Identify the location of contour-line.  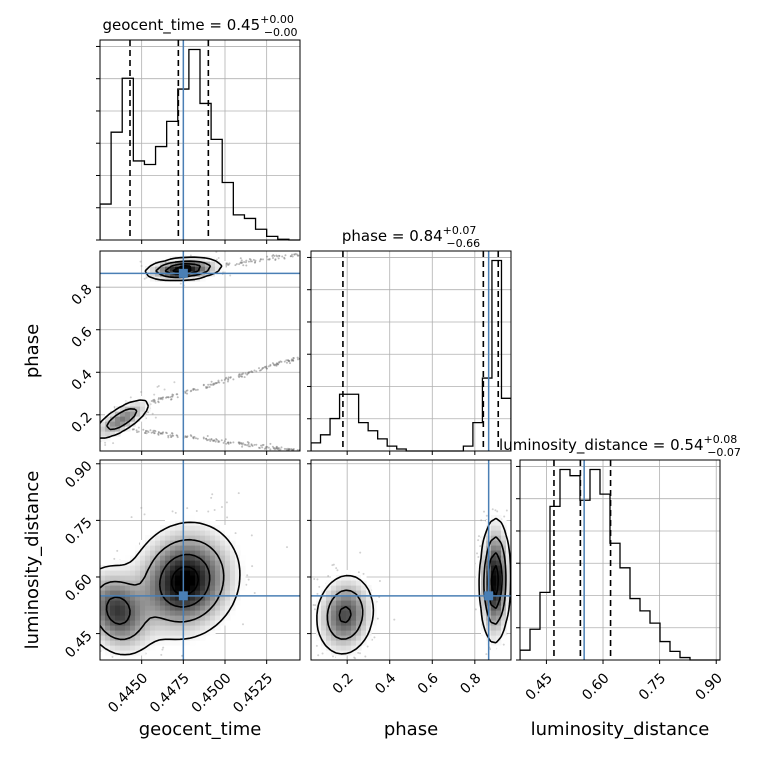
(170, 588).